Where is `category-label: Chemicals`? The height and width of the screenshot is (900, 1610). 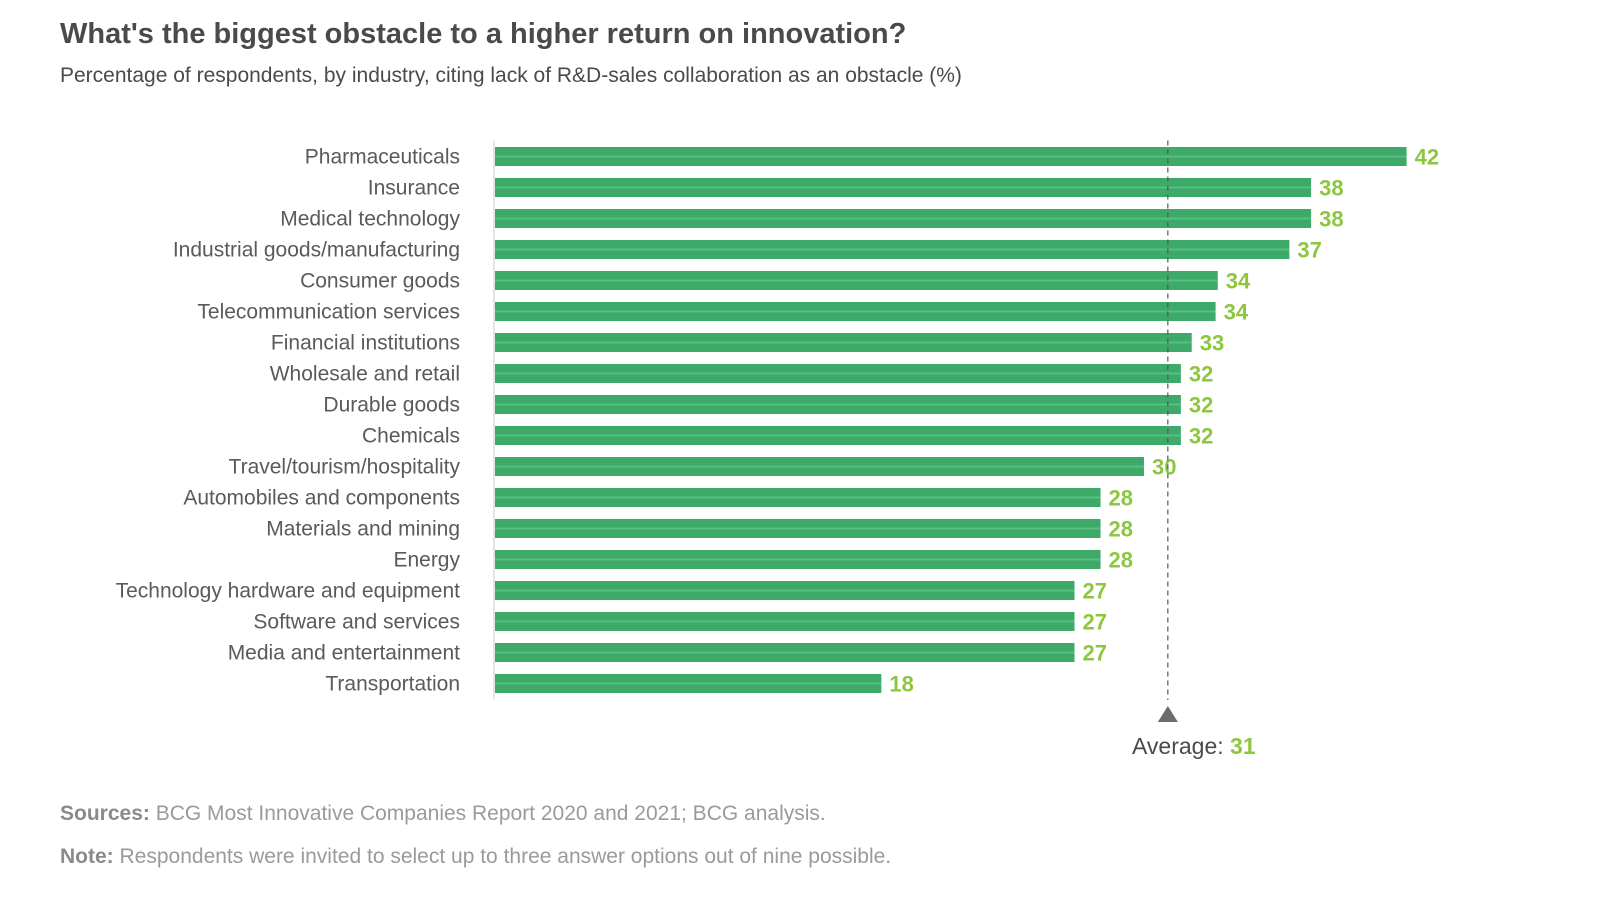
category-label: Chemicals is located at coordinates (411, 436).